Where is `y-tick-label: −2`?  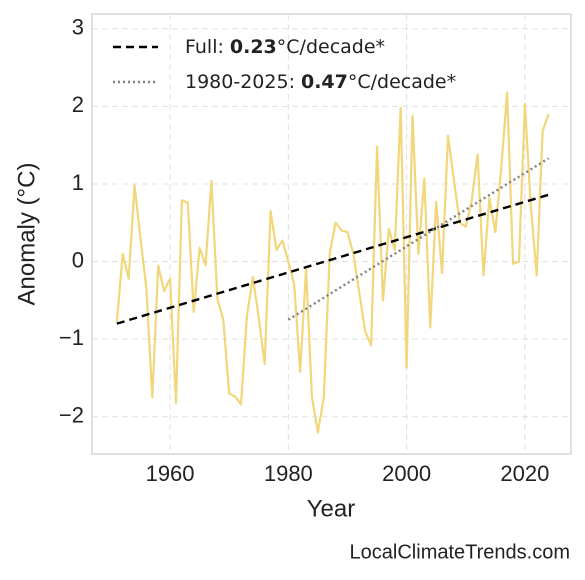 y-tick-label: −2 is located at coordinates (71, 415).